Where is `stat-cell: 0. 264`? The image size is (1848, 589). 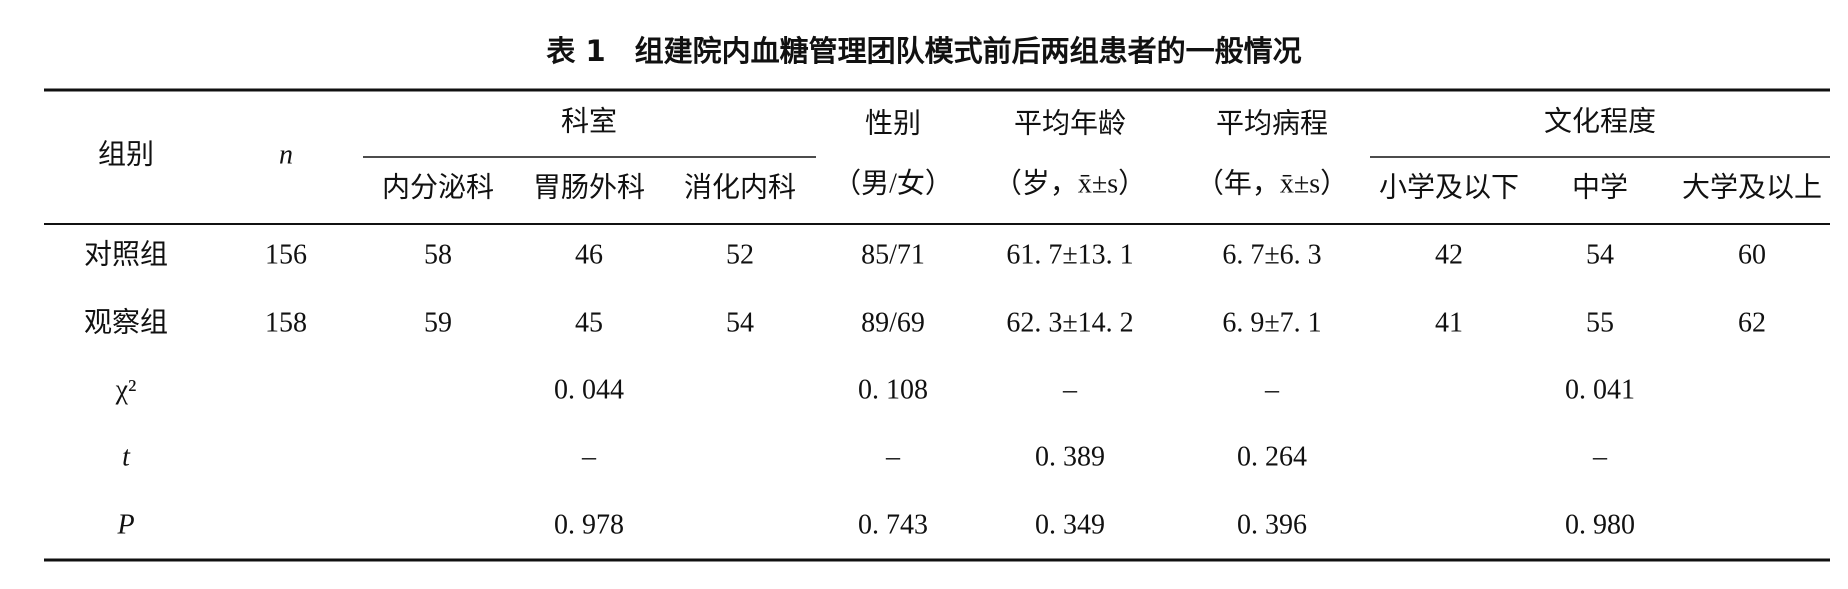 stat-cell: 0. 264 is located at coordinates (1272, 456).